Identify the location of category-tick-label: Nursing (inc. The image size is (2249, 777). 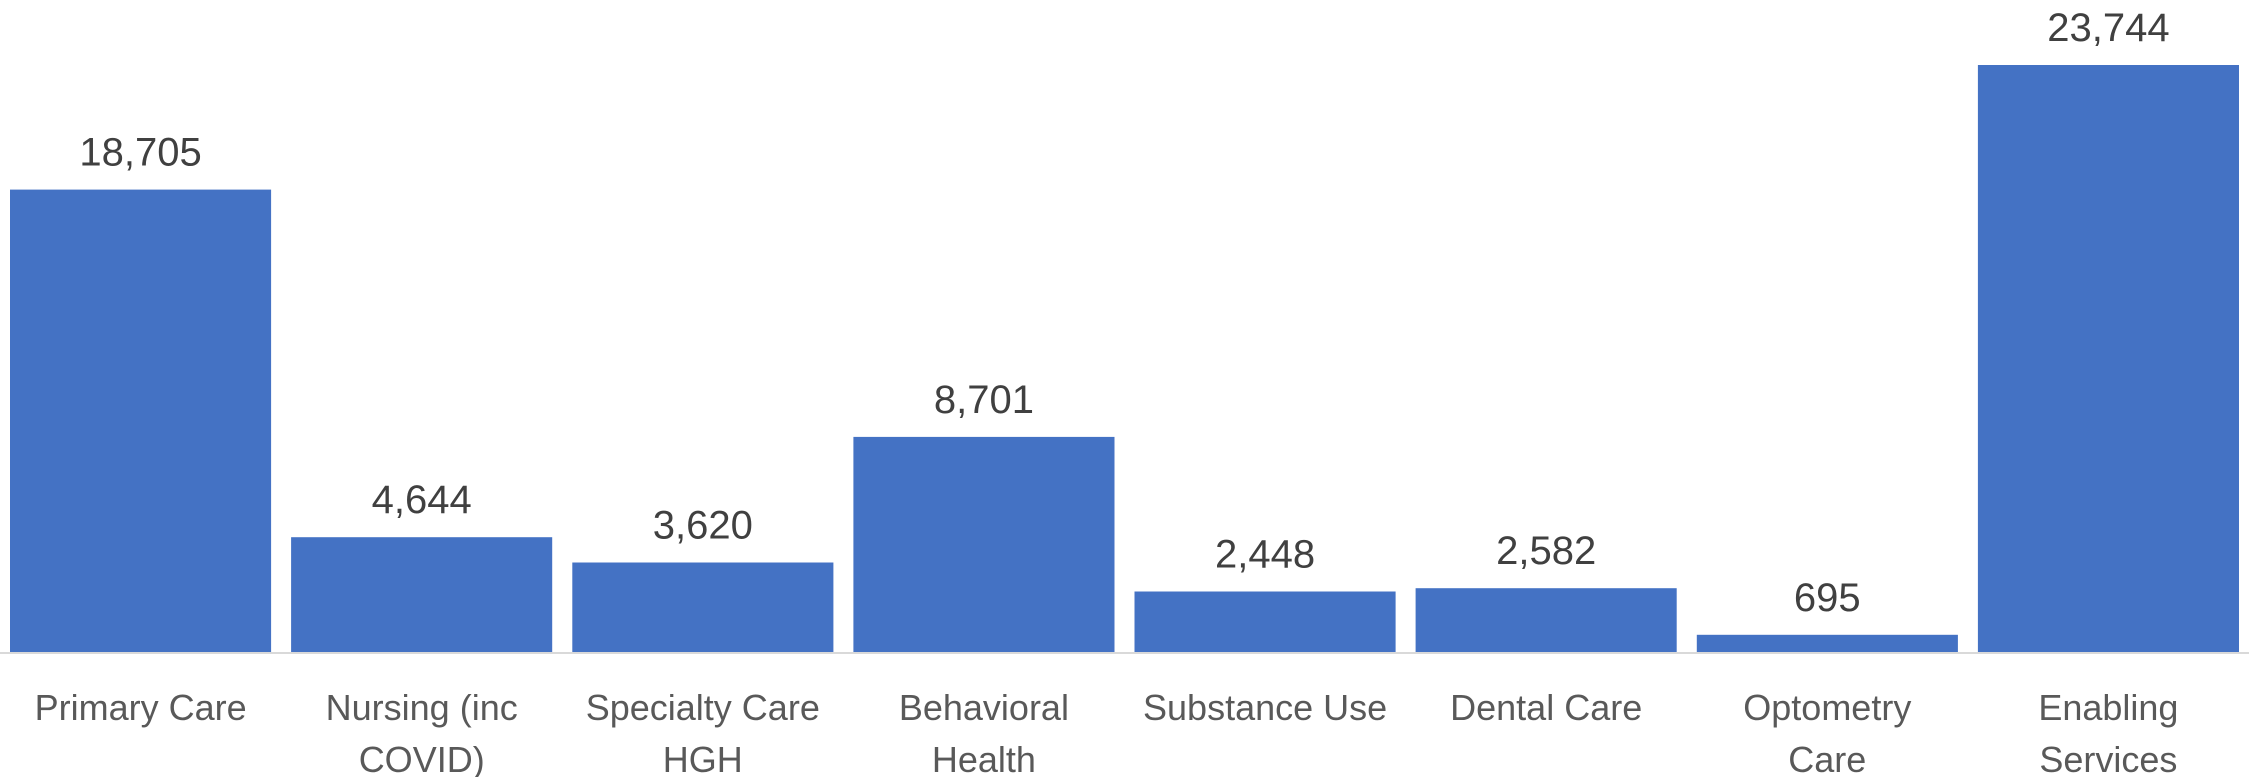
(422, 707).